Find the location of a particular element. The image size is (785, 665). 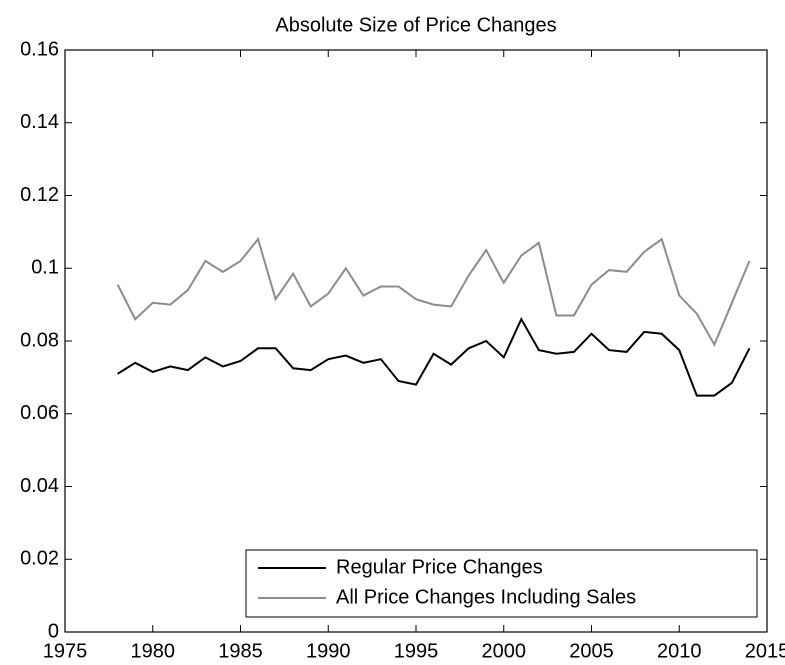

x-tick-label: 2010 is located at coordinates (679, 651).